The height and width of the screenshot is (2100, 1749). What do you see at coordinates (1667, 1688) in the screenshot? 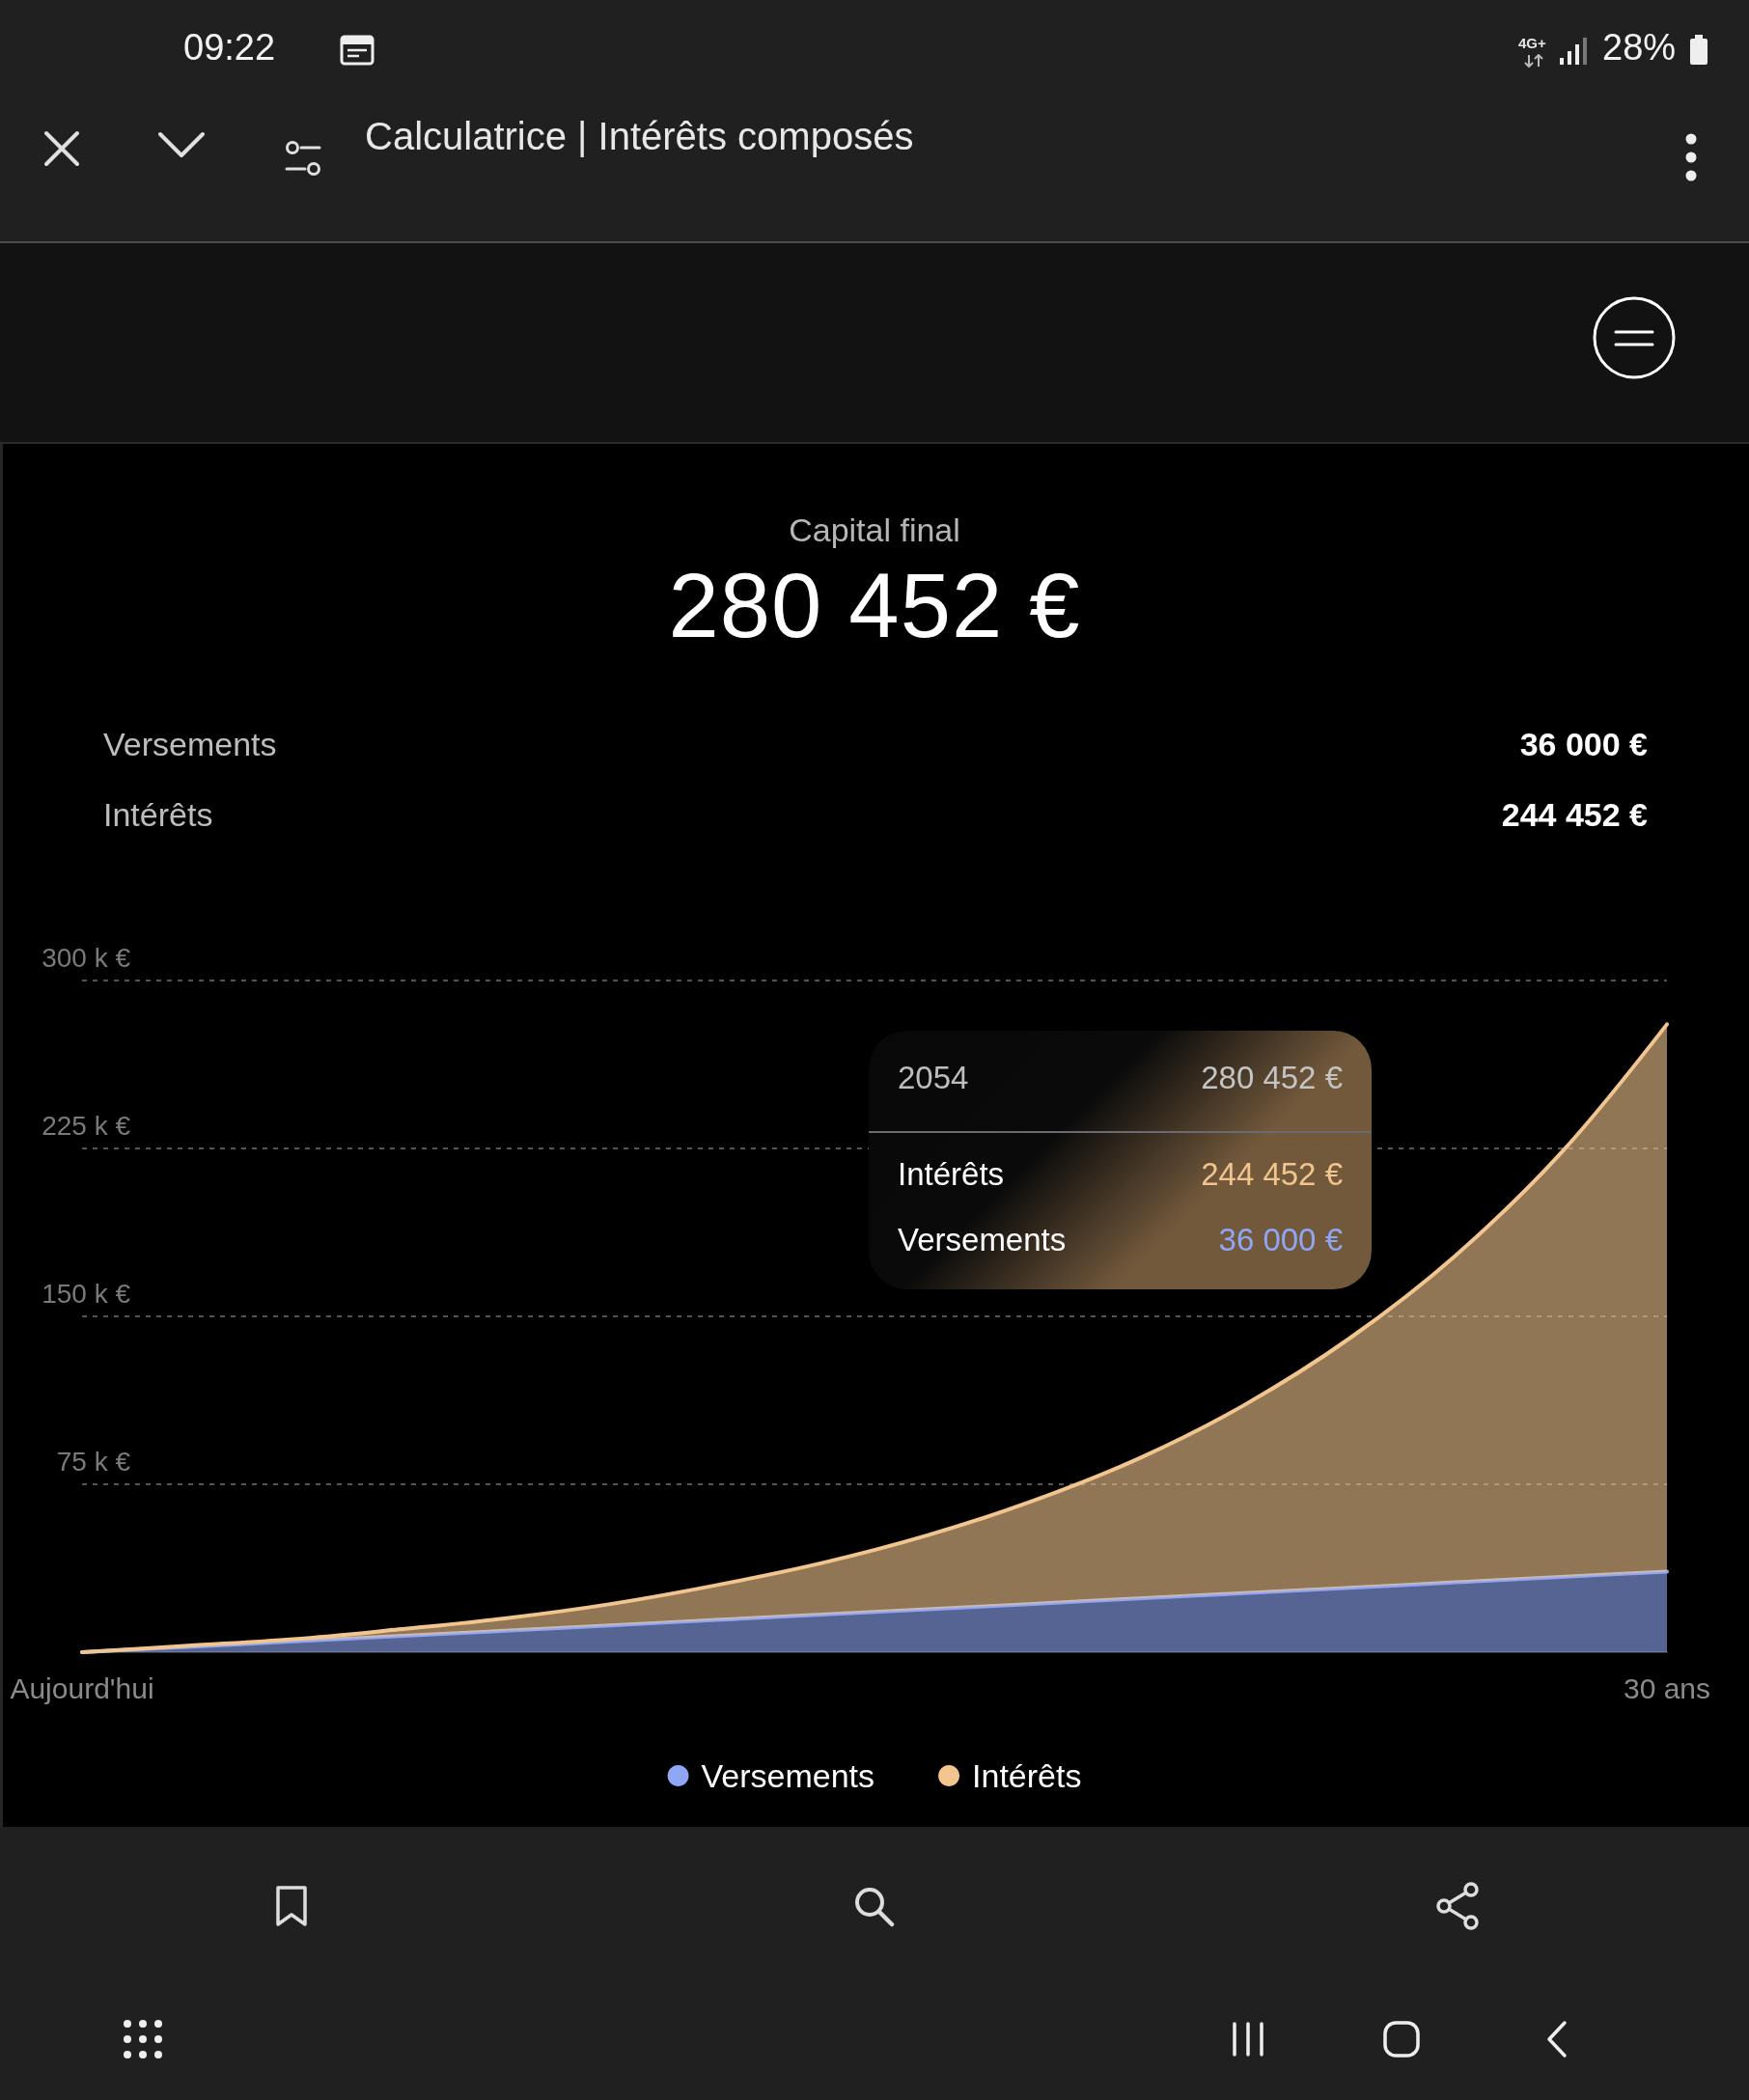
I see `x-tick-label: 30 ans` at bounding box center [1667, 1688].